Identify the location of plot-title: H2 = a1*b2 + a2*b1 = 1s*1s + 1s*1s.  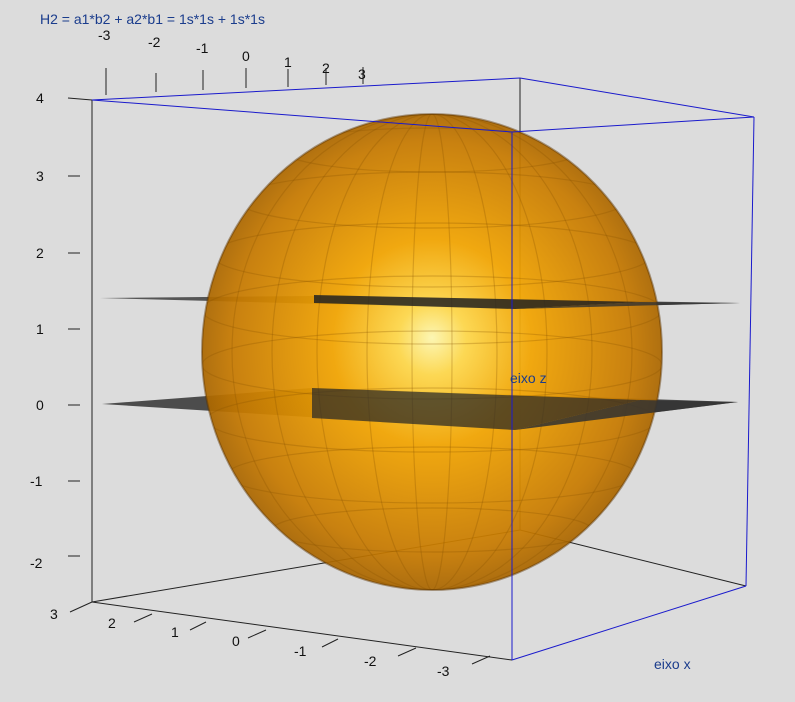
(152, 19).